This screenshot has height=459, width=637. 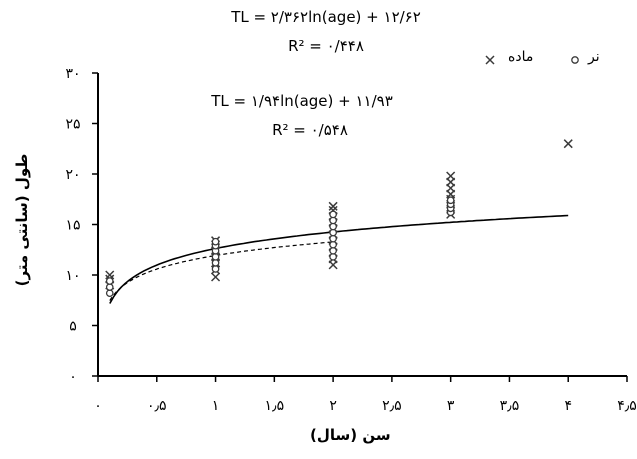 I want to click on x-tick-label: ۲, so click(x=333, y=406).